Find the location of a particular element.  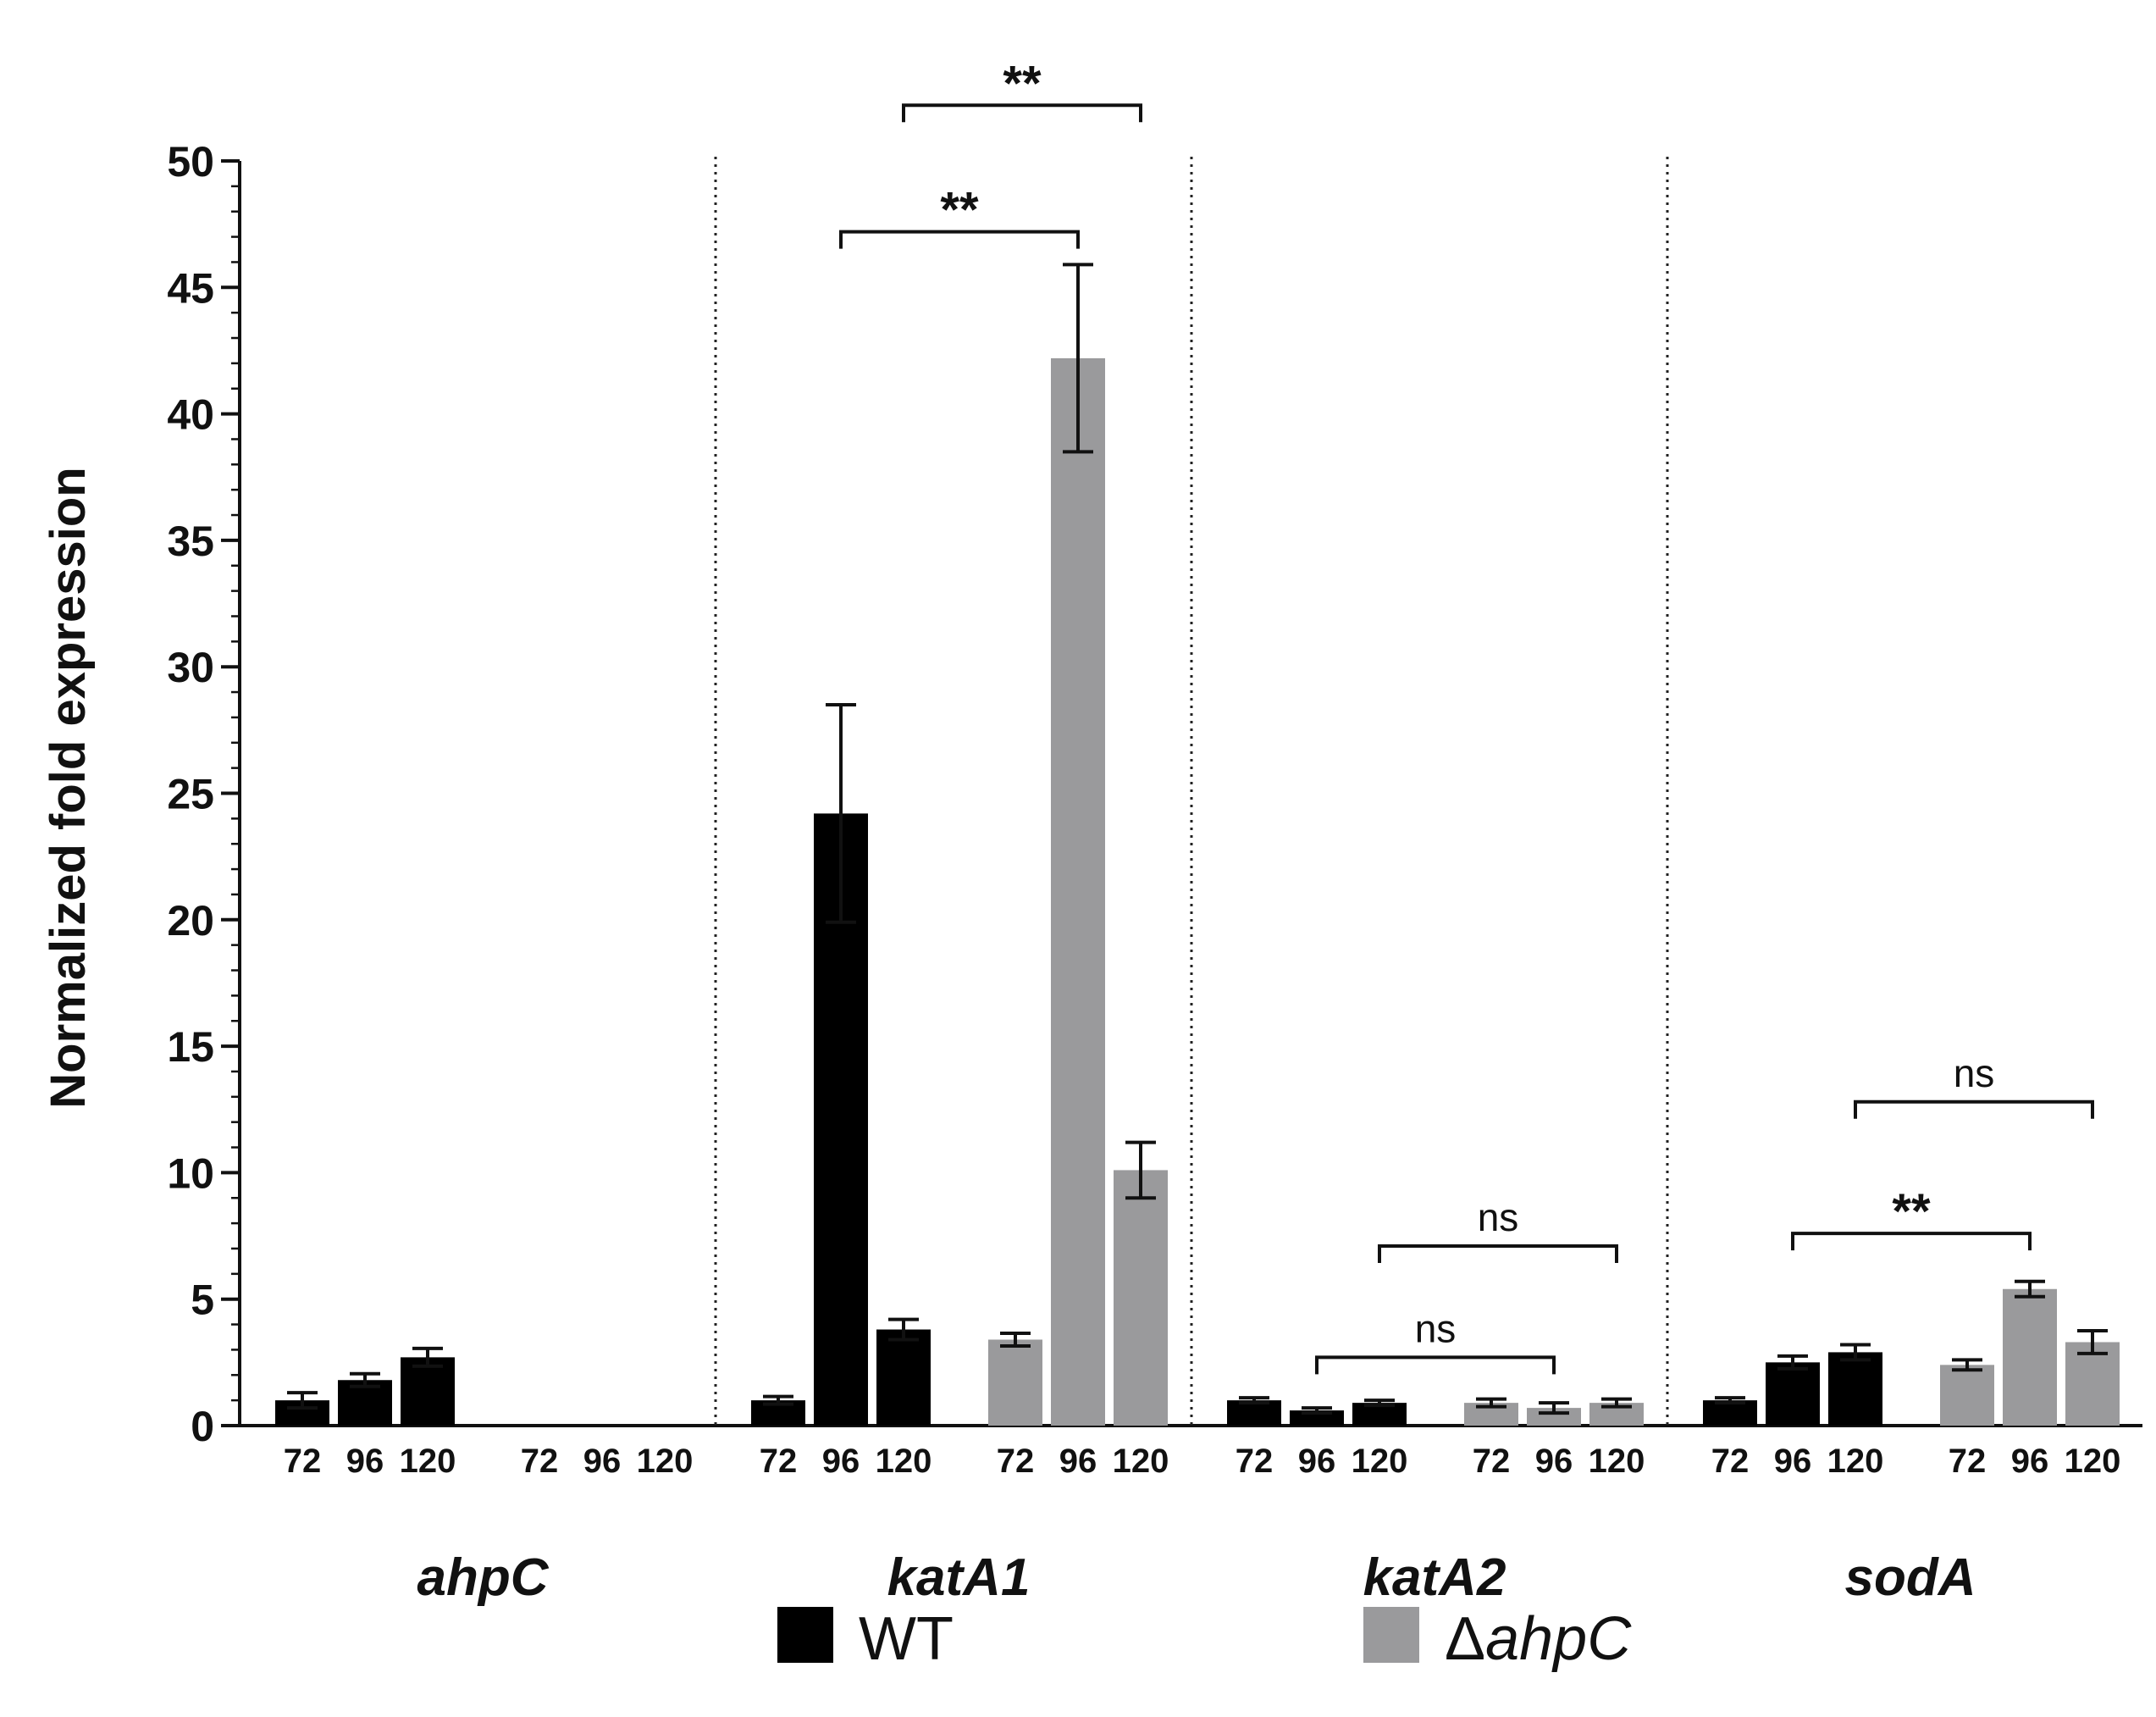

legend-label-ahpC: ΔahpC is located at coordinates (1538, 1639).